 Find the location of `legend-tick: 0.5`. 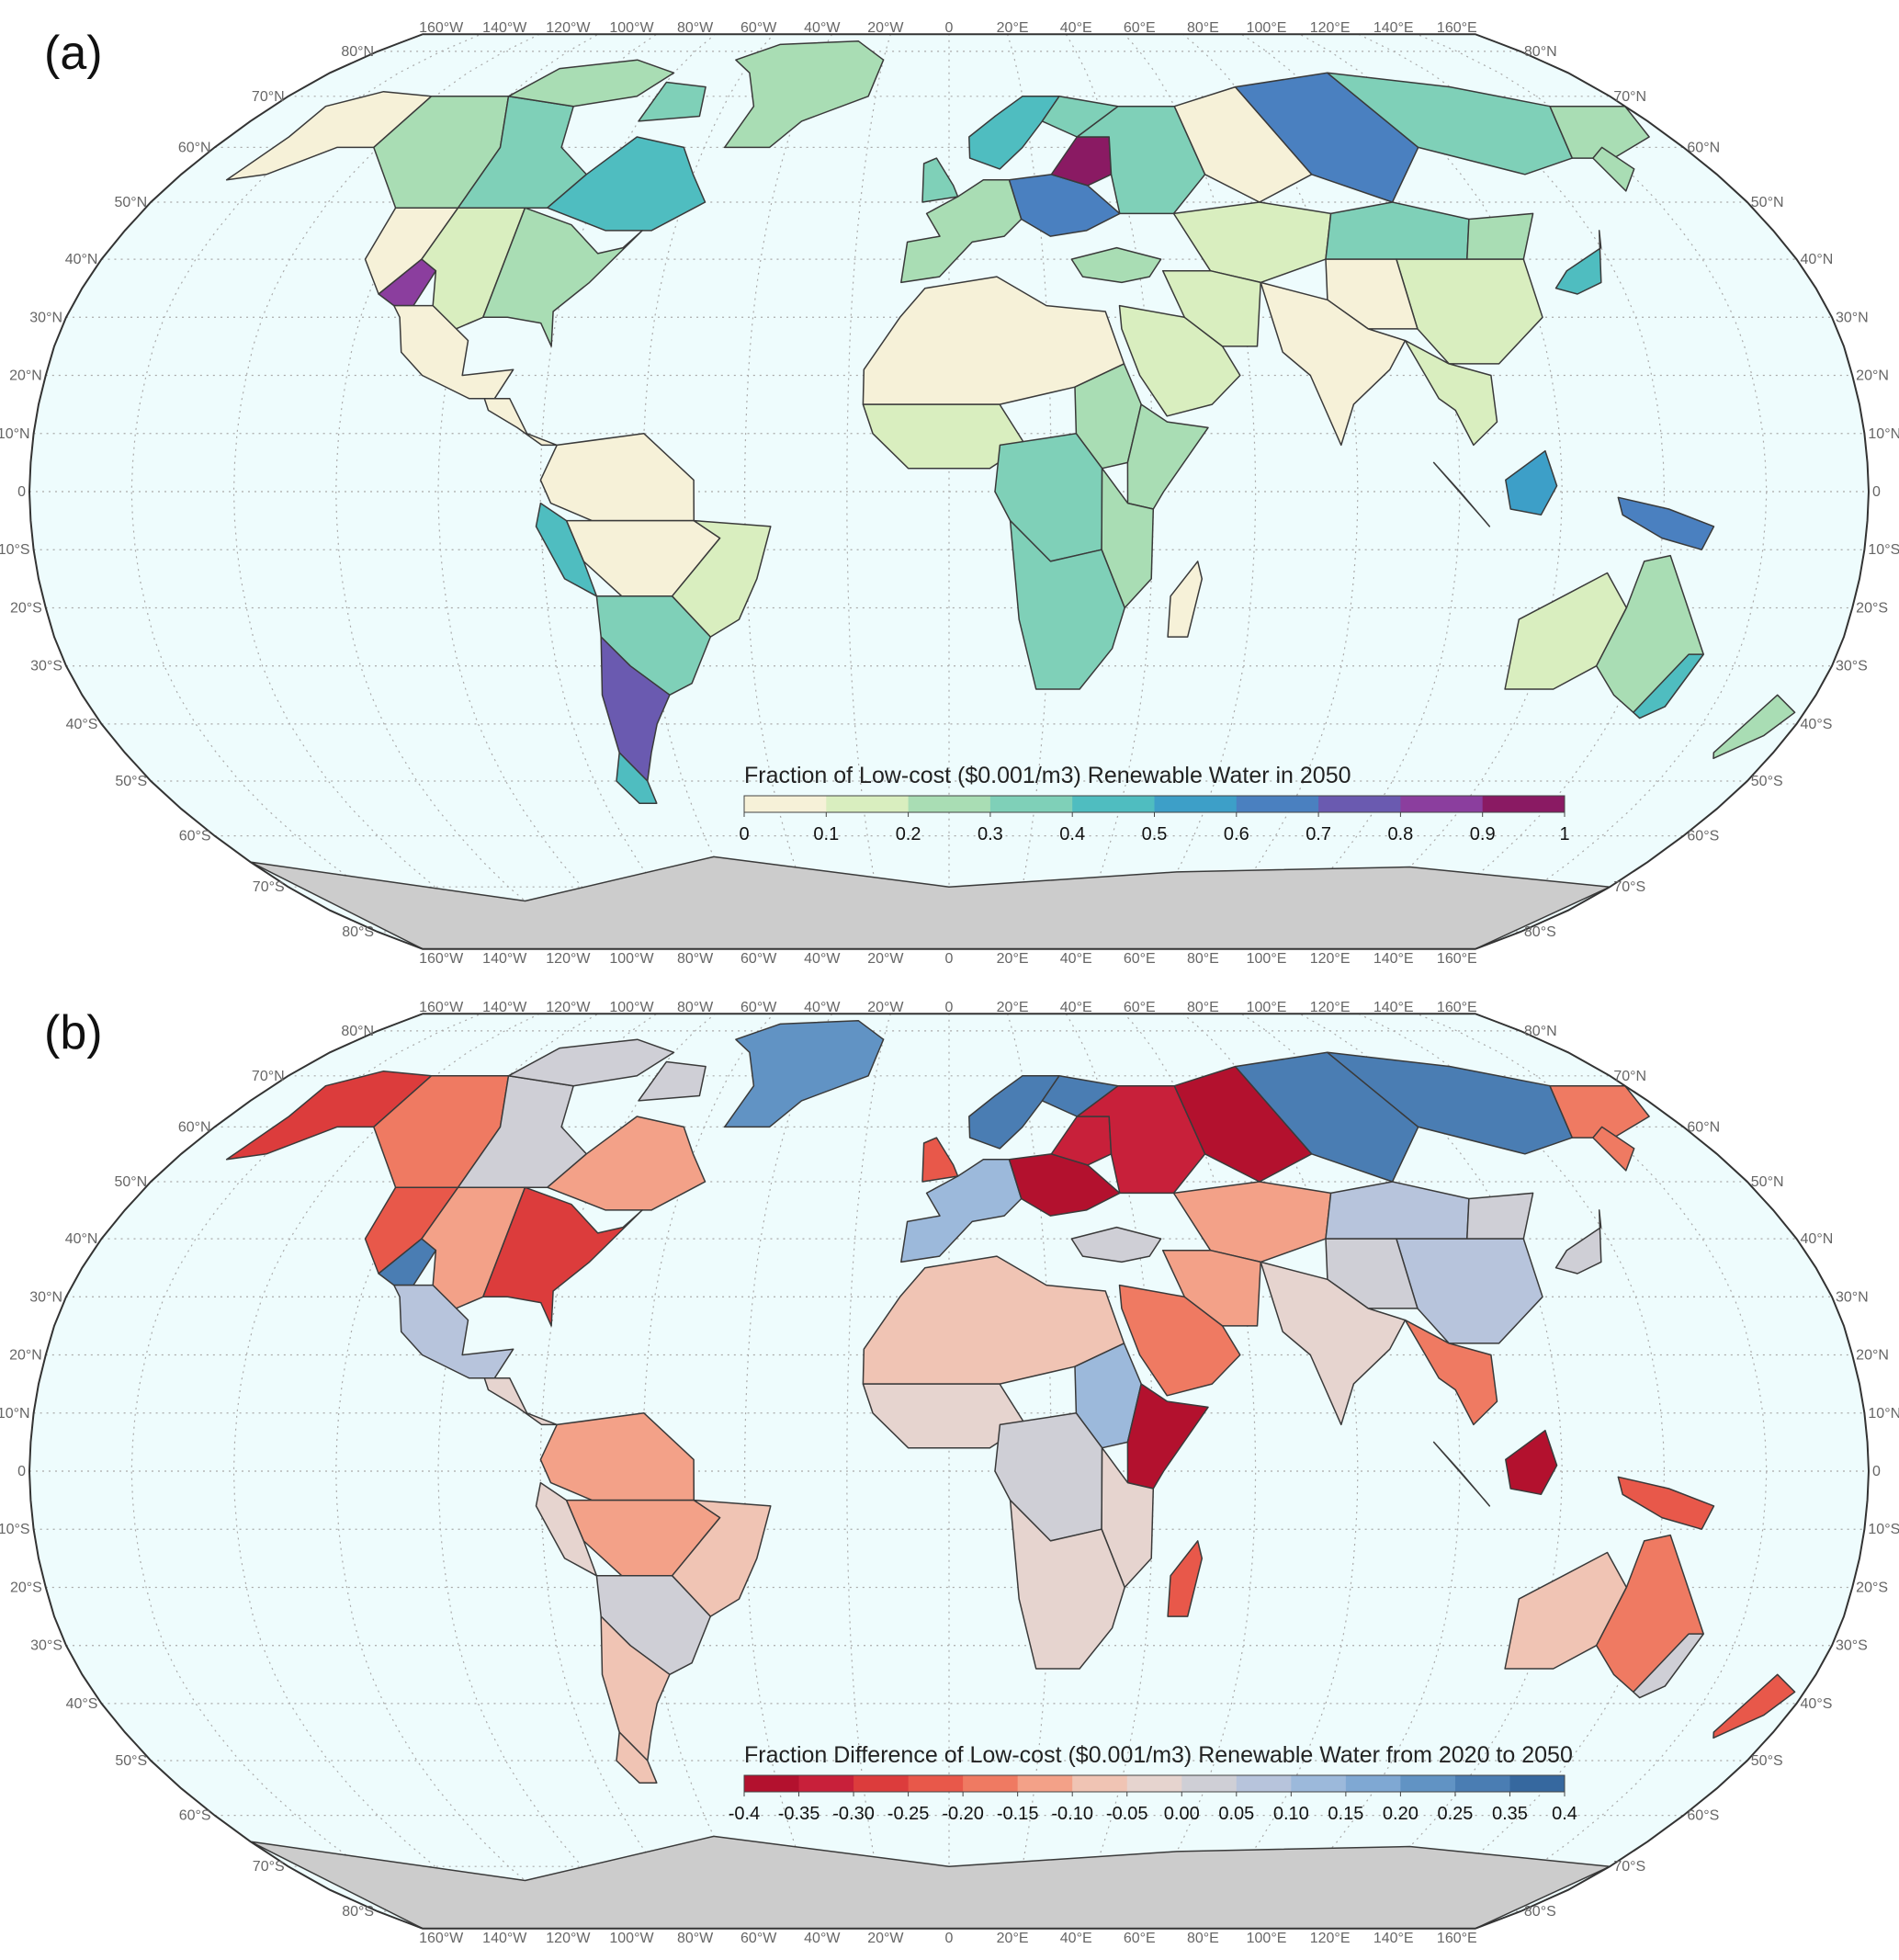

legend-tick: 0.5 is located at coordinates (1155, 834).